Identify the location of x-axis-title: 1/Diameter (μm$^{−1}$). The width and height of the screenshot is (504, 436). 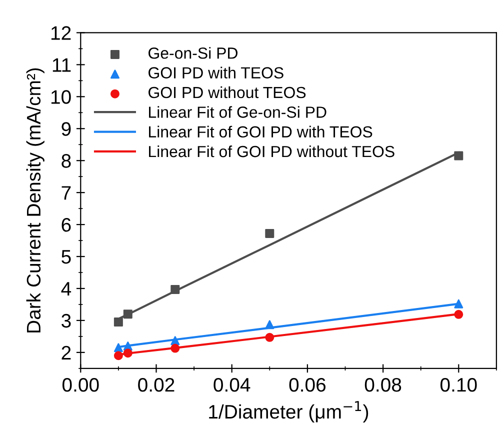
(288, 412).